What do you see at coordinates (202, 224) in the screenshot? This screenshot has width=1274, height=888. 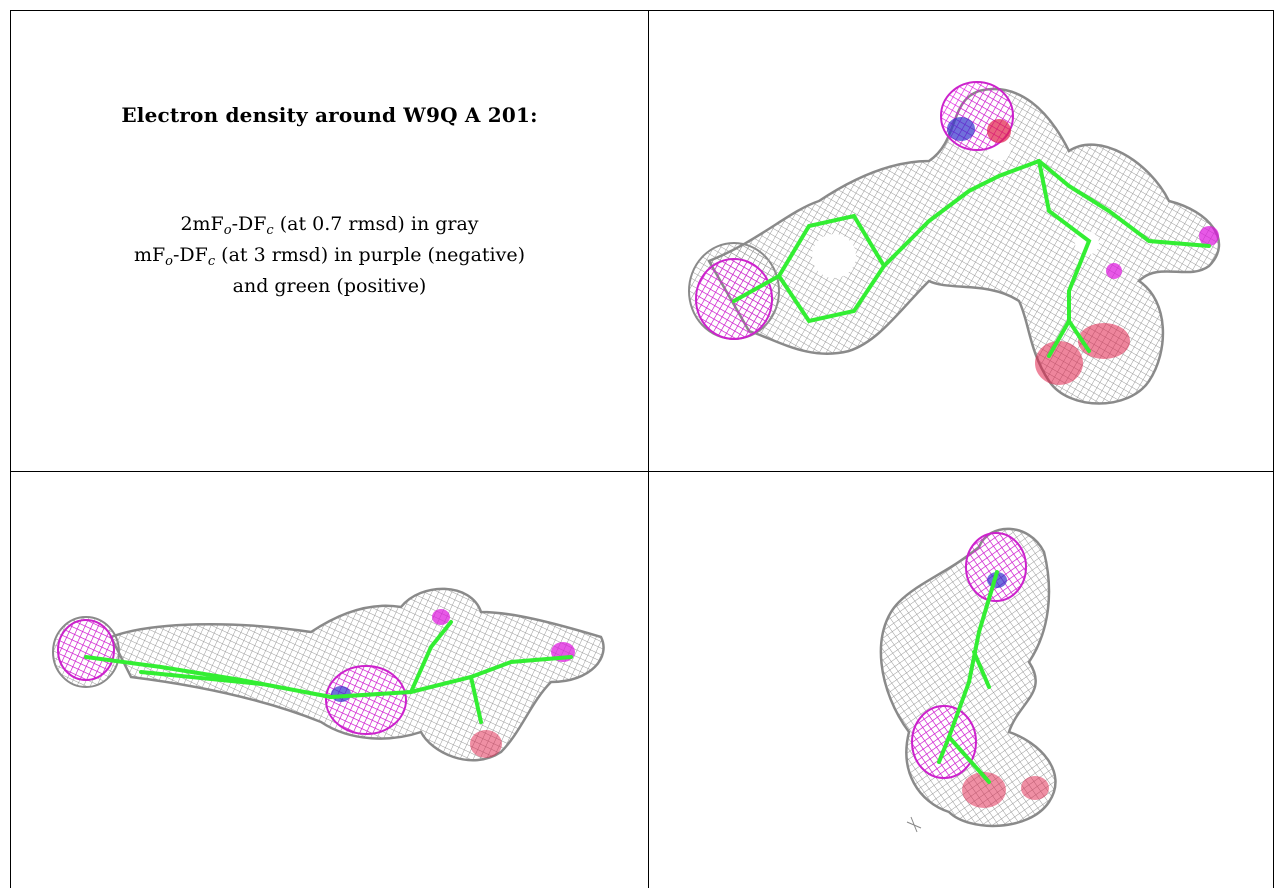 I see `legend-line1-prefix: 2mF` at bounding box center [202, 224].